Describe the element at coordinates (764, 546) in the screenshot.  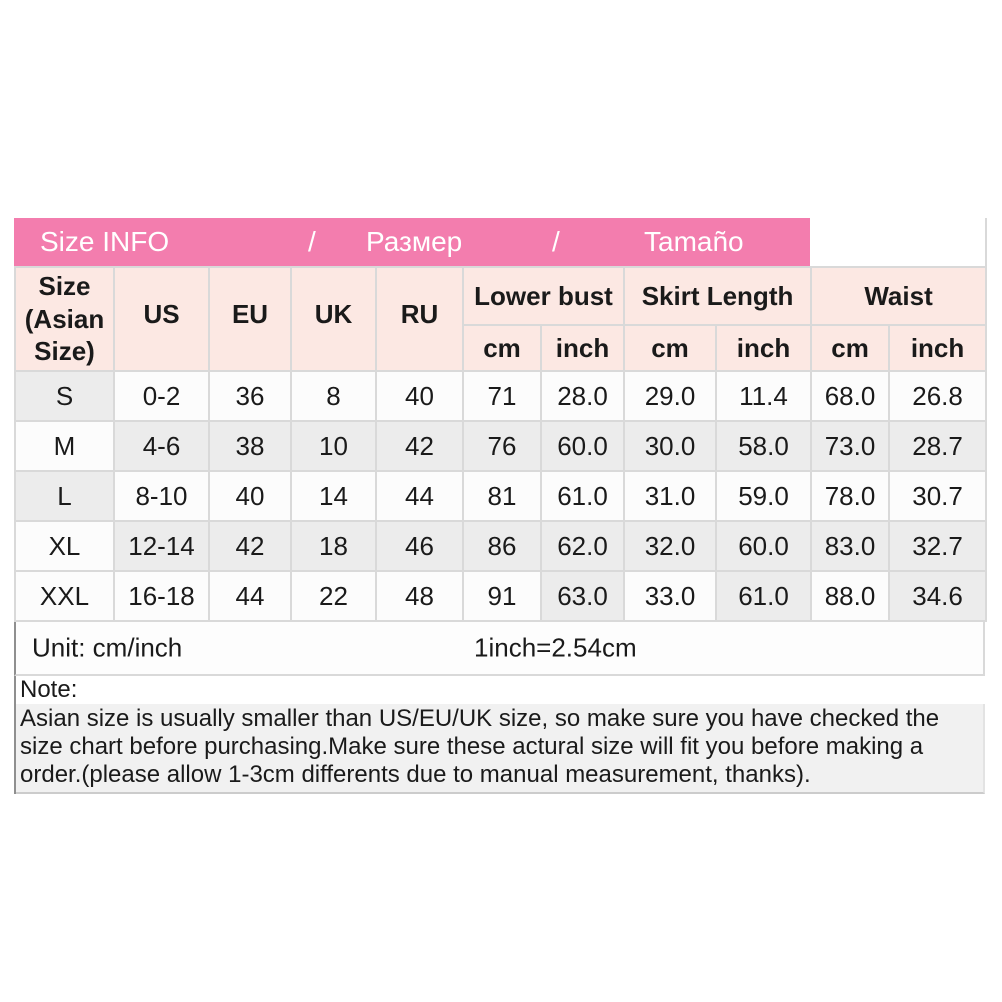
I see `cell-skirt-in: 60.0` at that location.